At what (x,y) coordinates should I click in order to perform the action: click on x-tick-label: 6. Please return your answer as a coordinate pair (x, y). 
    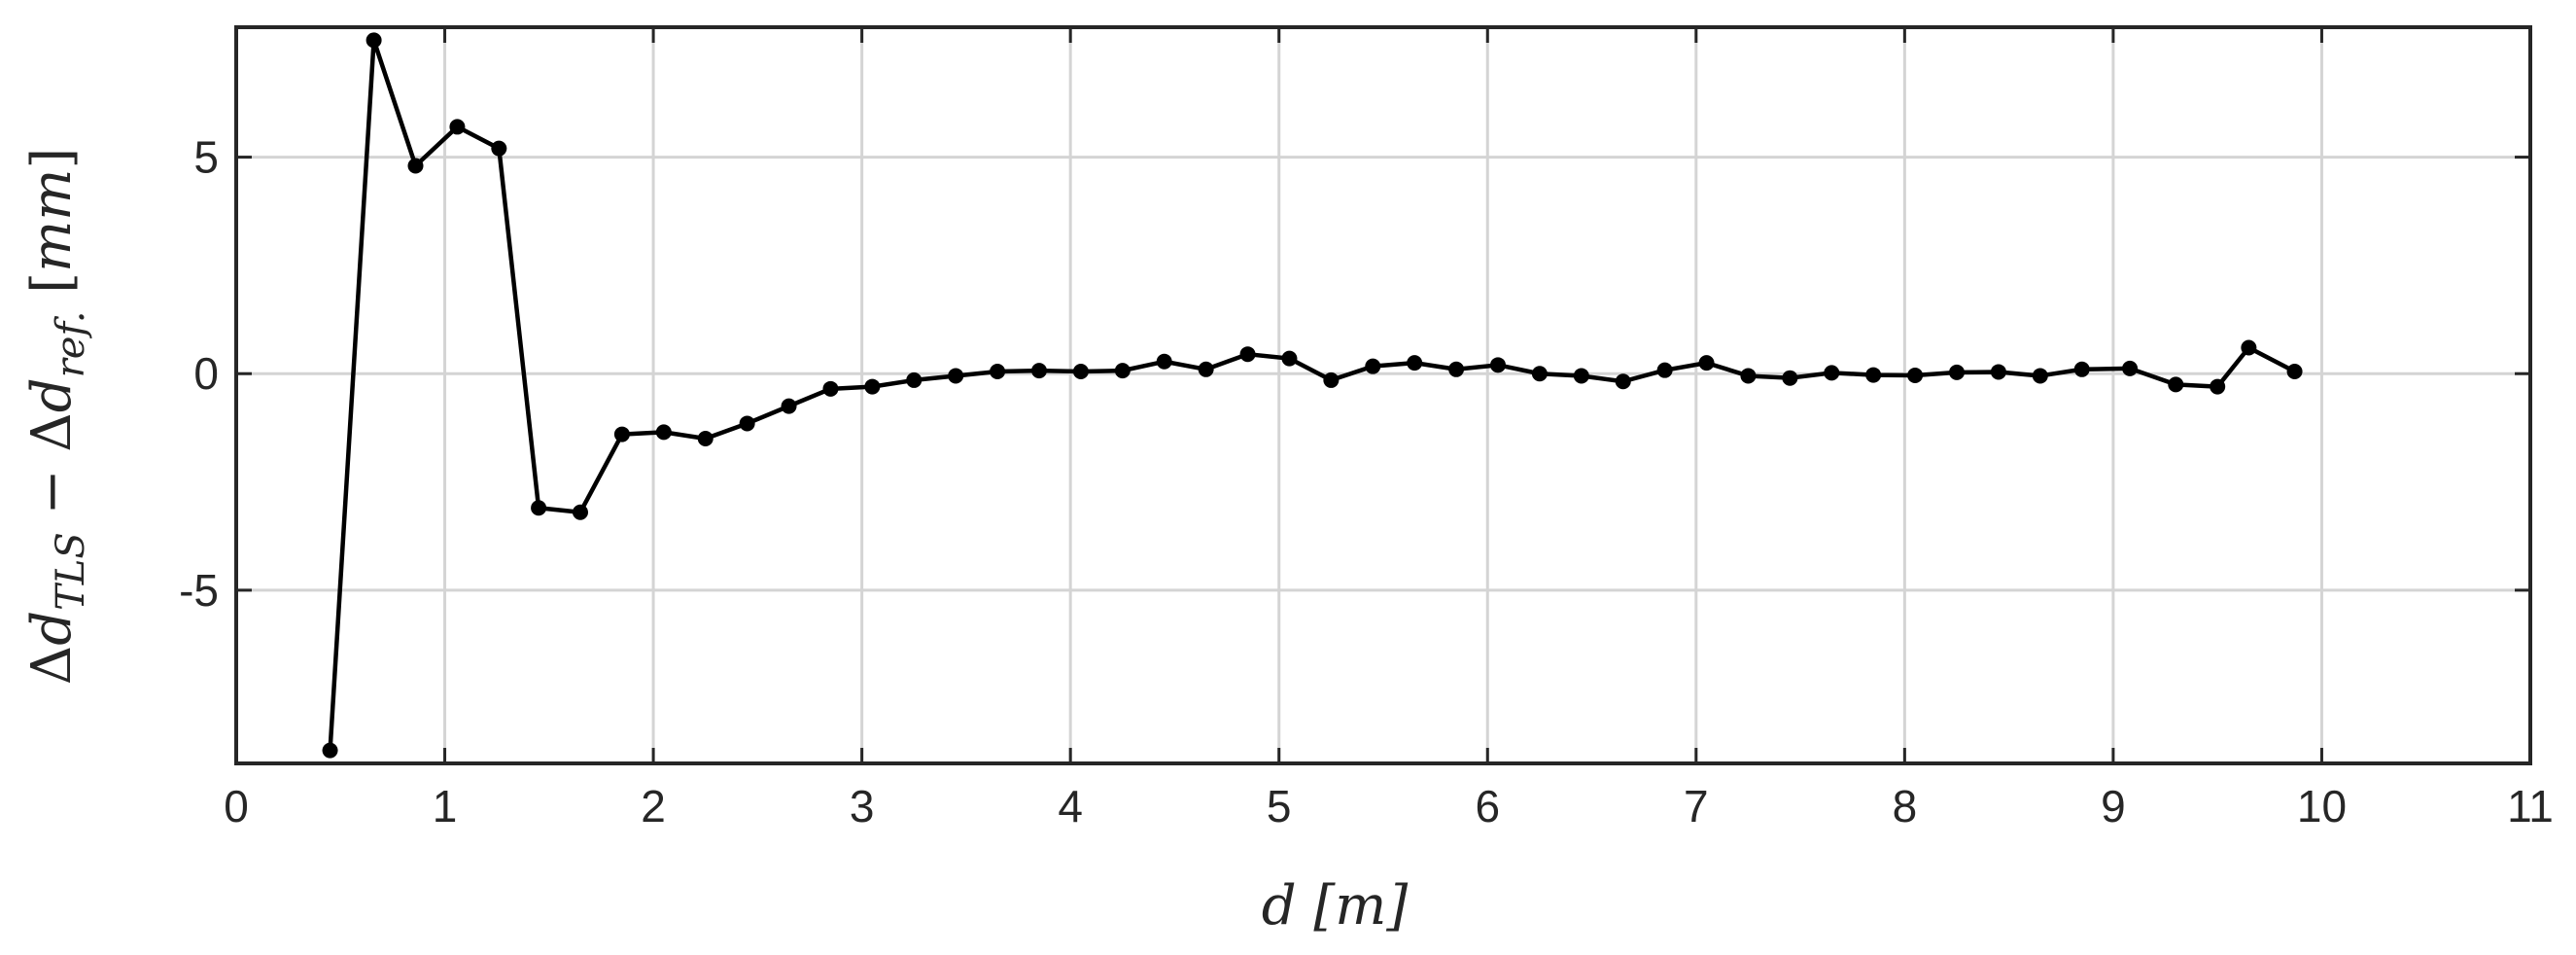
    Looking at the image, I should click on (1487, 806).